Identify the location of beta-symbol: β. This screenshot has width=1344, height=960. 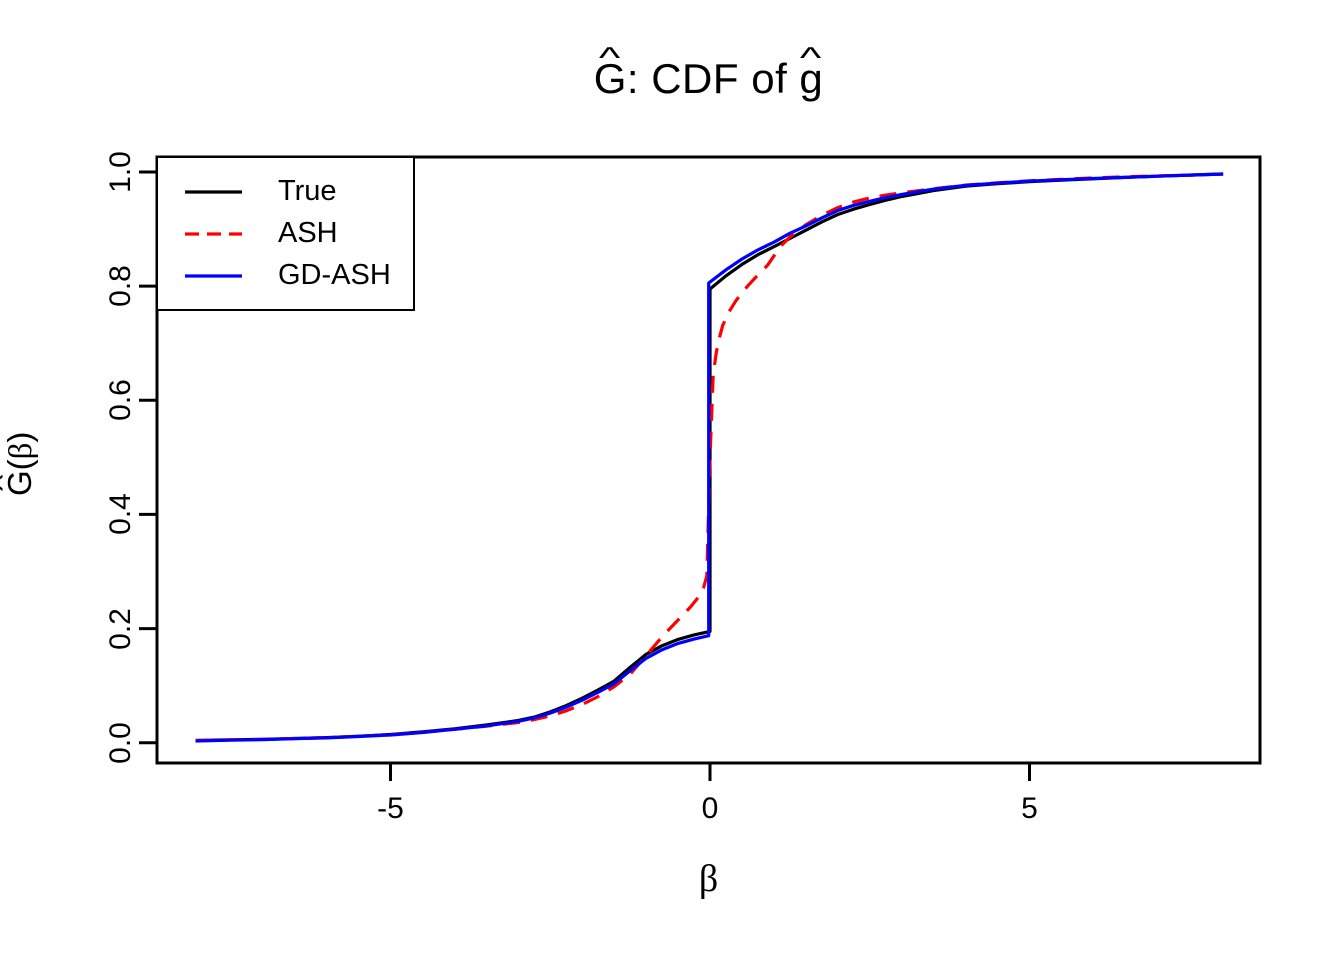
(21, 451).